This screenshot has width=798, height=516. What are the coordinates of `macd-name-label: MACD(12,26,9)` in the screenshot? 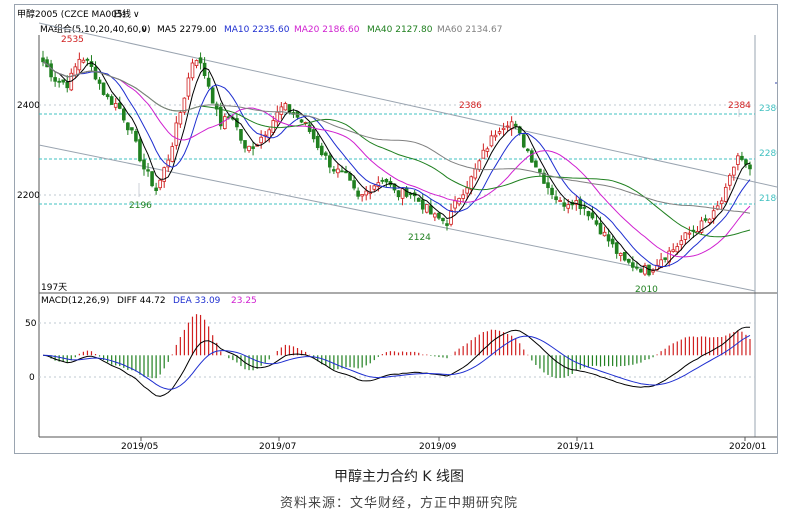 It's located at (75, 301).